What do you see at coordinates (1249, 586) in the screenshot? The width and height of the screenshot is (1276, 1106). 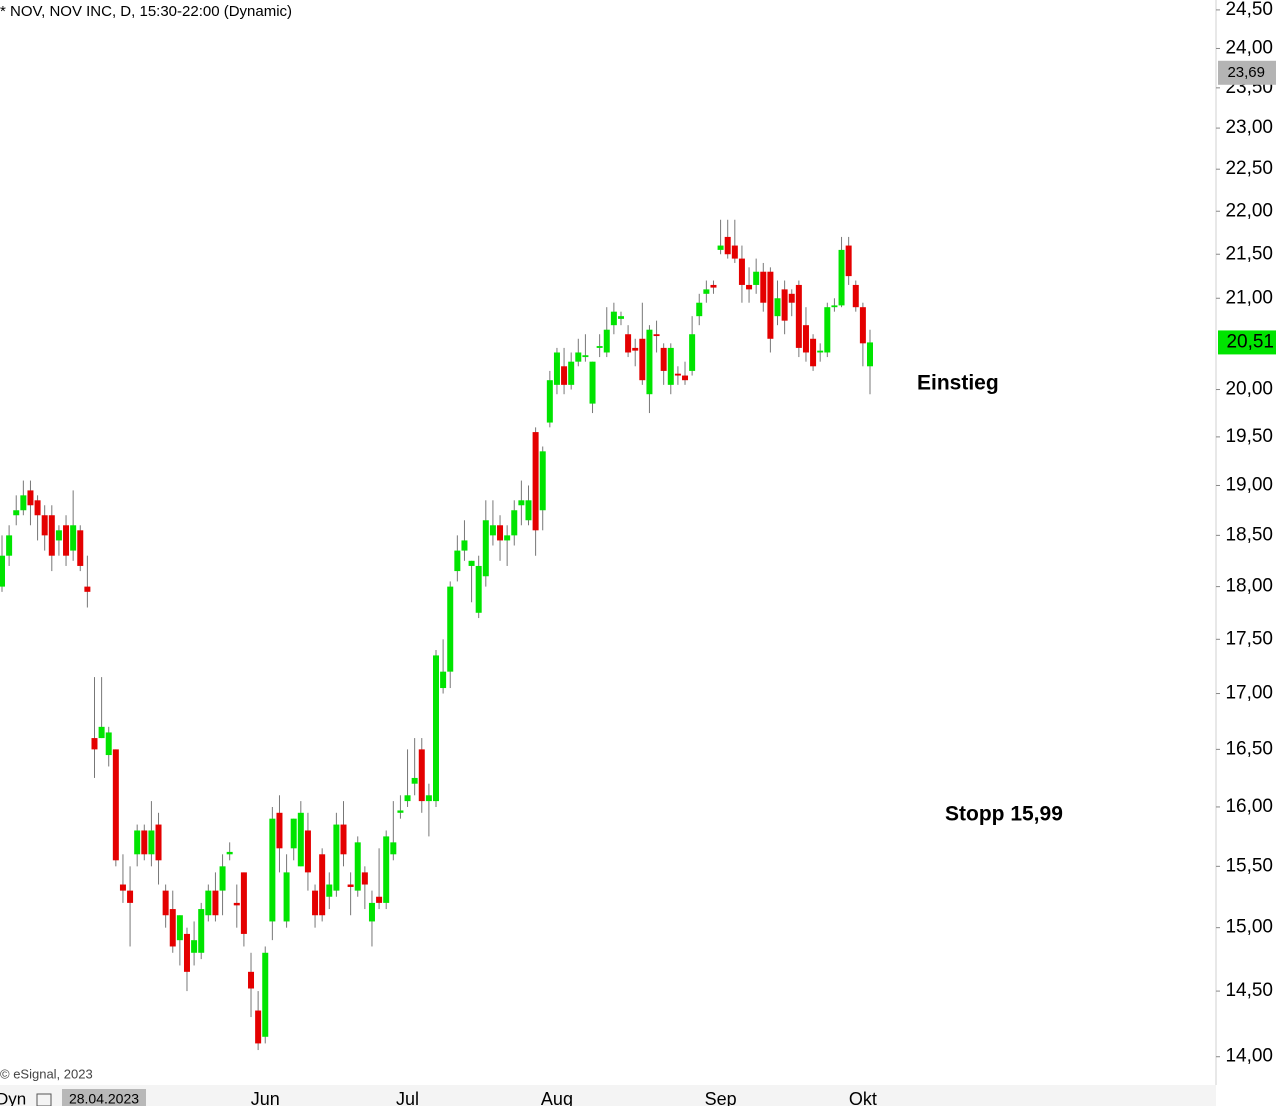 I see `y-tick-label: 18,00` at bounding box center [1249, 586].